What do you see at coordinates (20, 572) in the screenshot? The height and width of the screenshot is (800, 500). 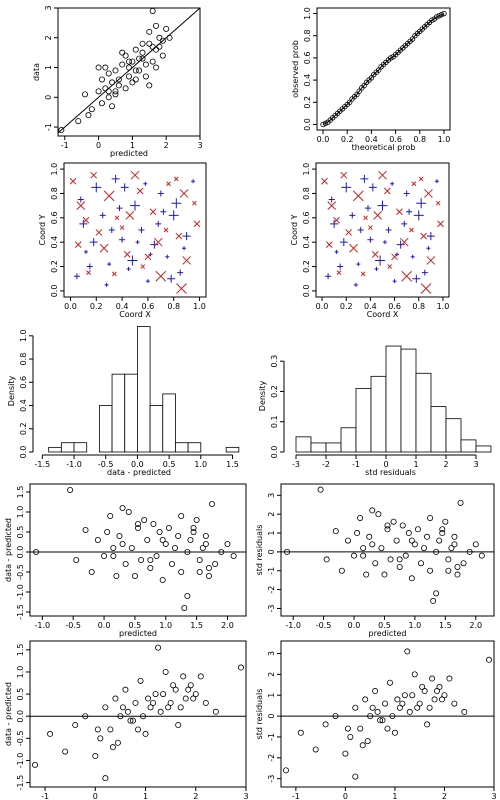 I see `y-tick-label: -0.5` at bounding box center [20, 572].